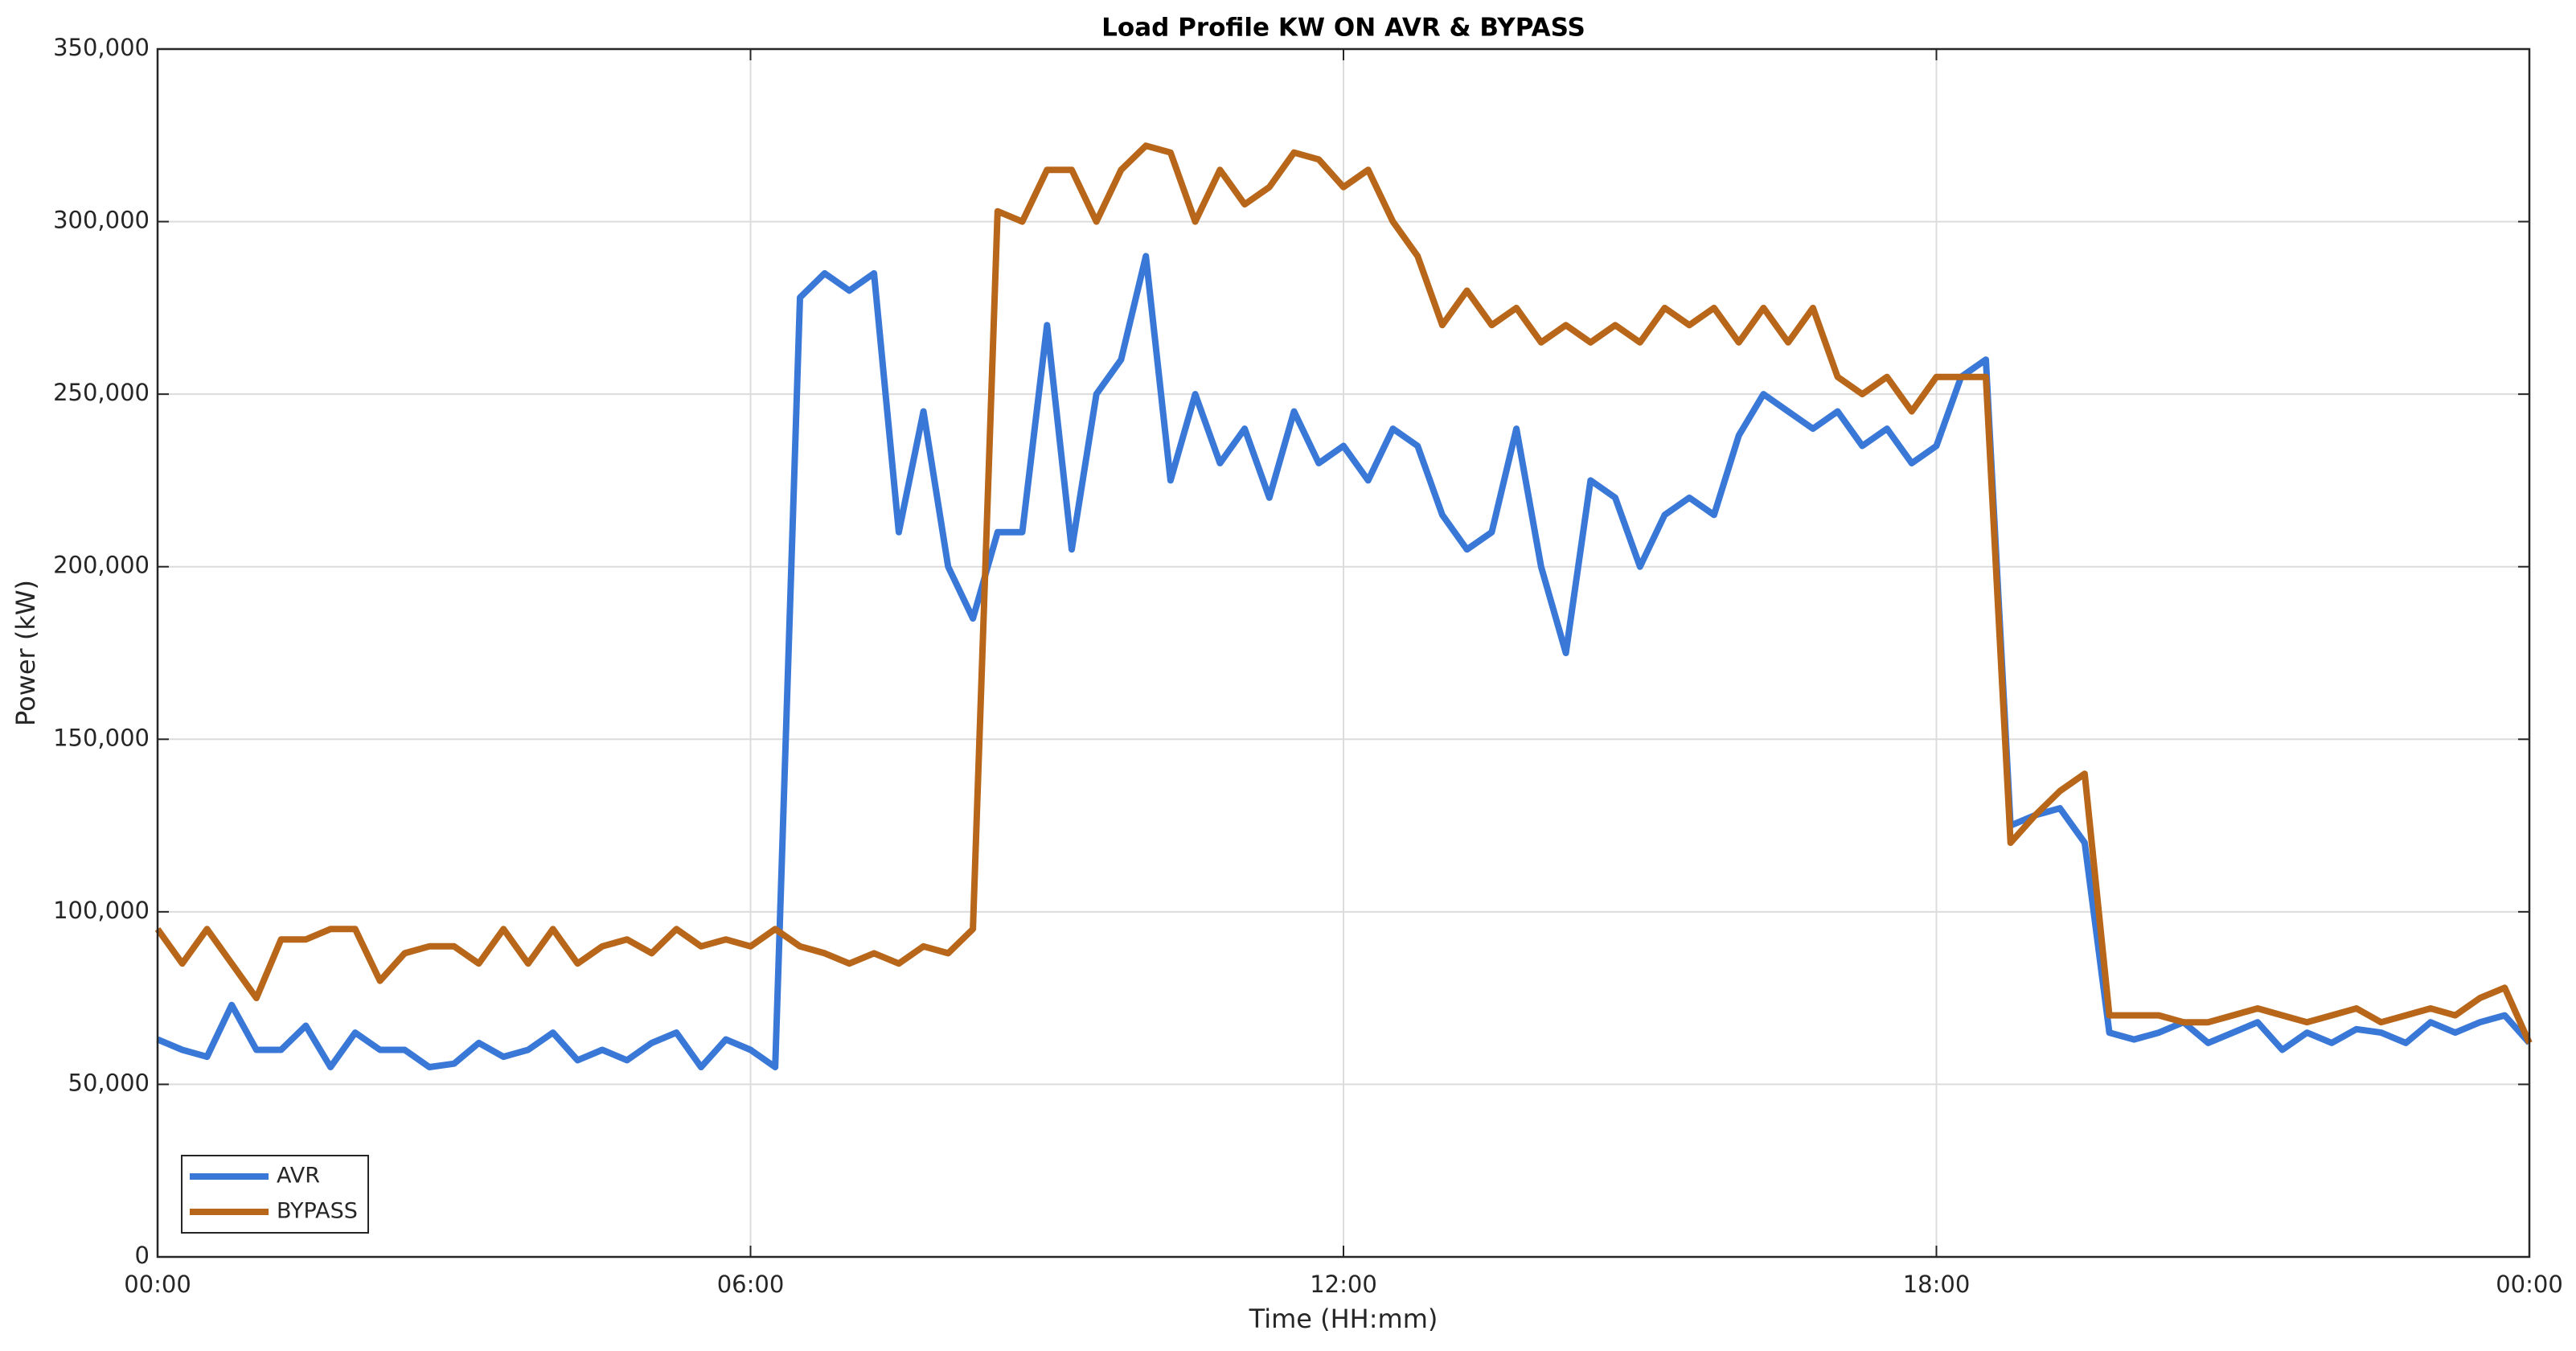 Image resolution: width=2576 pixels, height=1351 pixels. Describe the element at coordinates (751, 1284) in the screenshot. I see `x-tick-label: 06:00` at that location.